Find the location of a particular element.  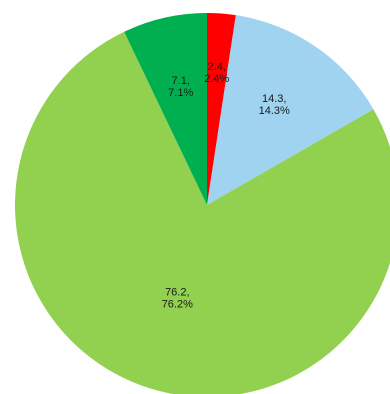

data-label-3: 76.2, 76.2% is located at coordinates (177, 298).